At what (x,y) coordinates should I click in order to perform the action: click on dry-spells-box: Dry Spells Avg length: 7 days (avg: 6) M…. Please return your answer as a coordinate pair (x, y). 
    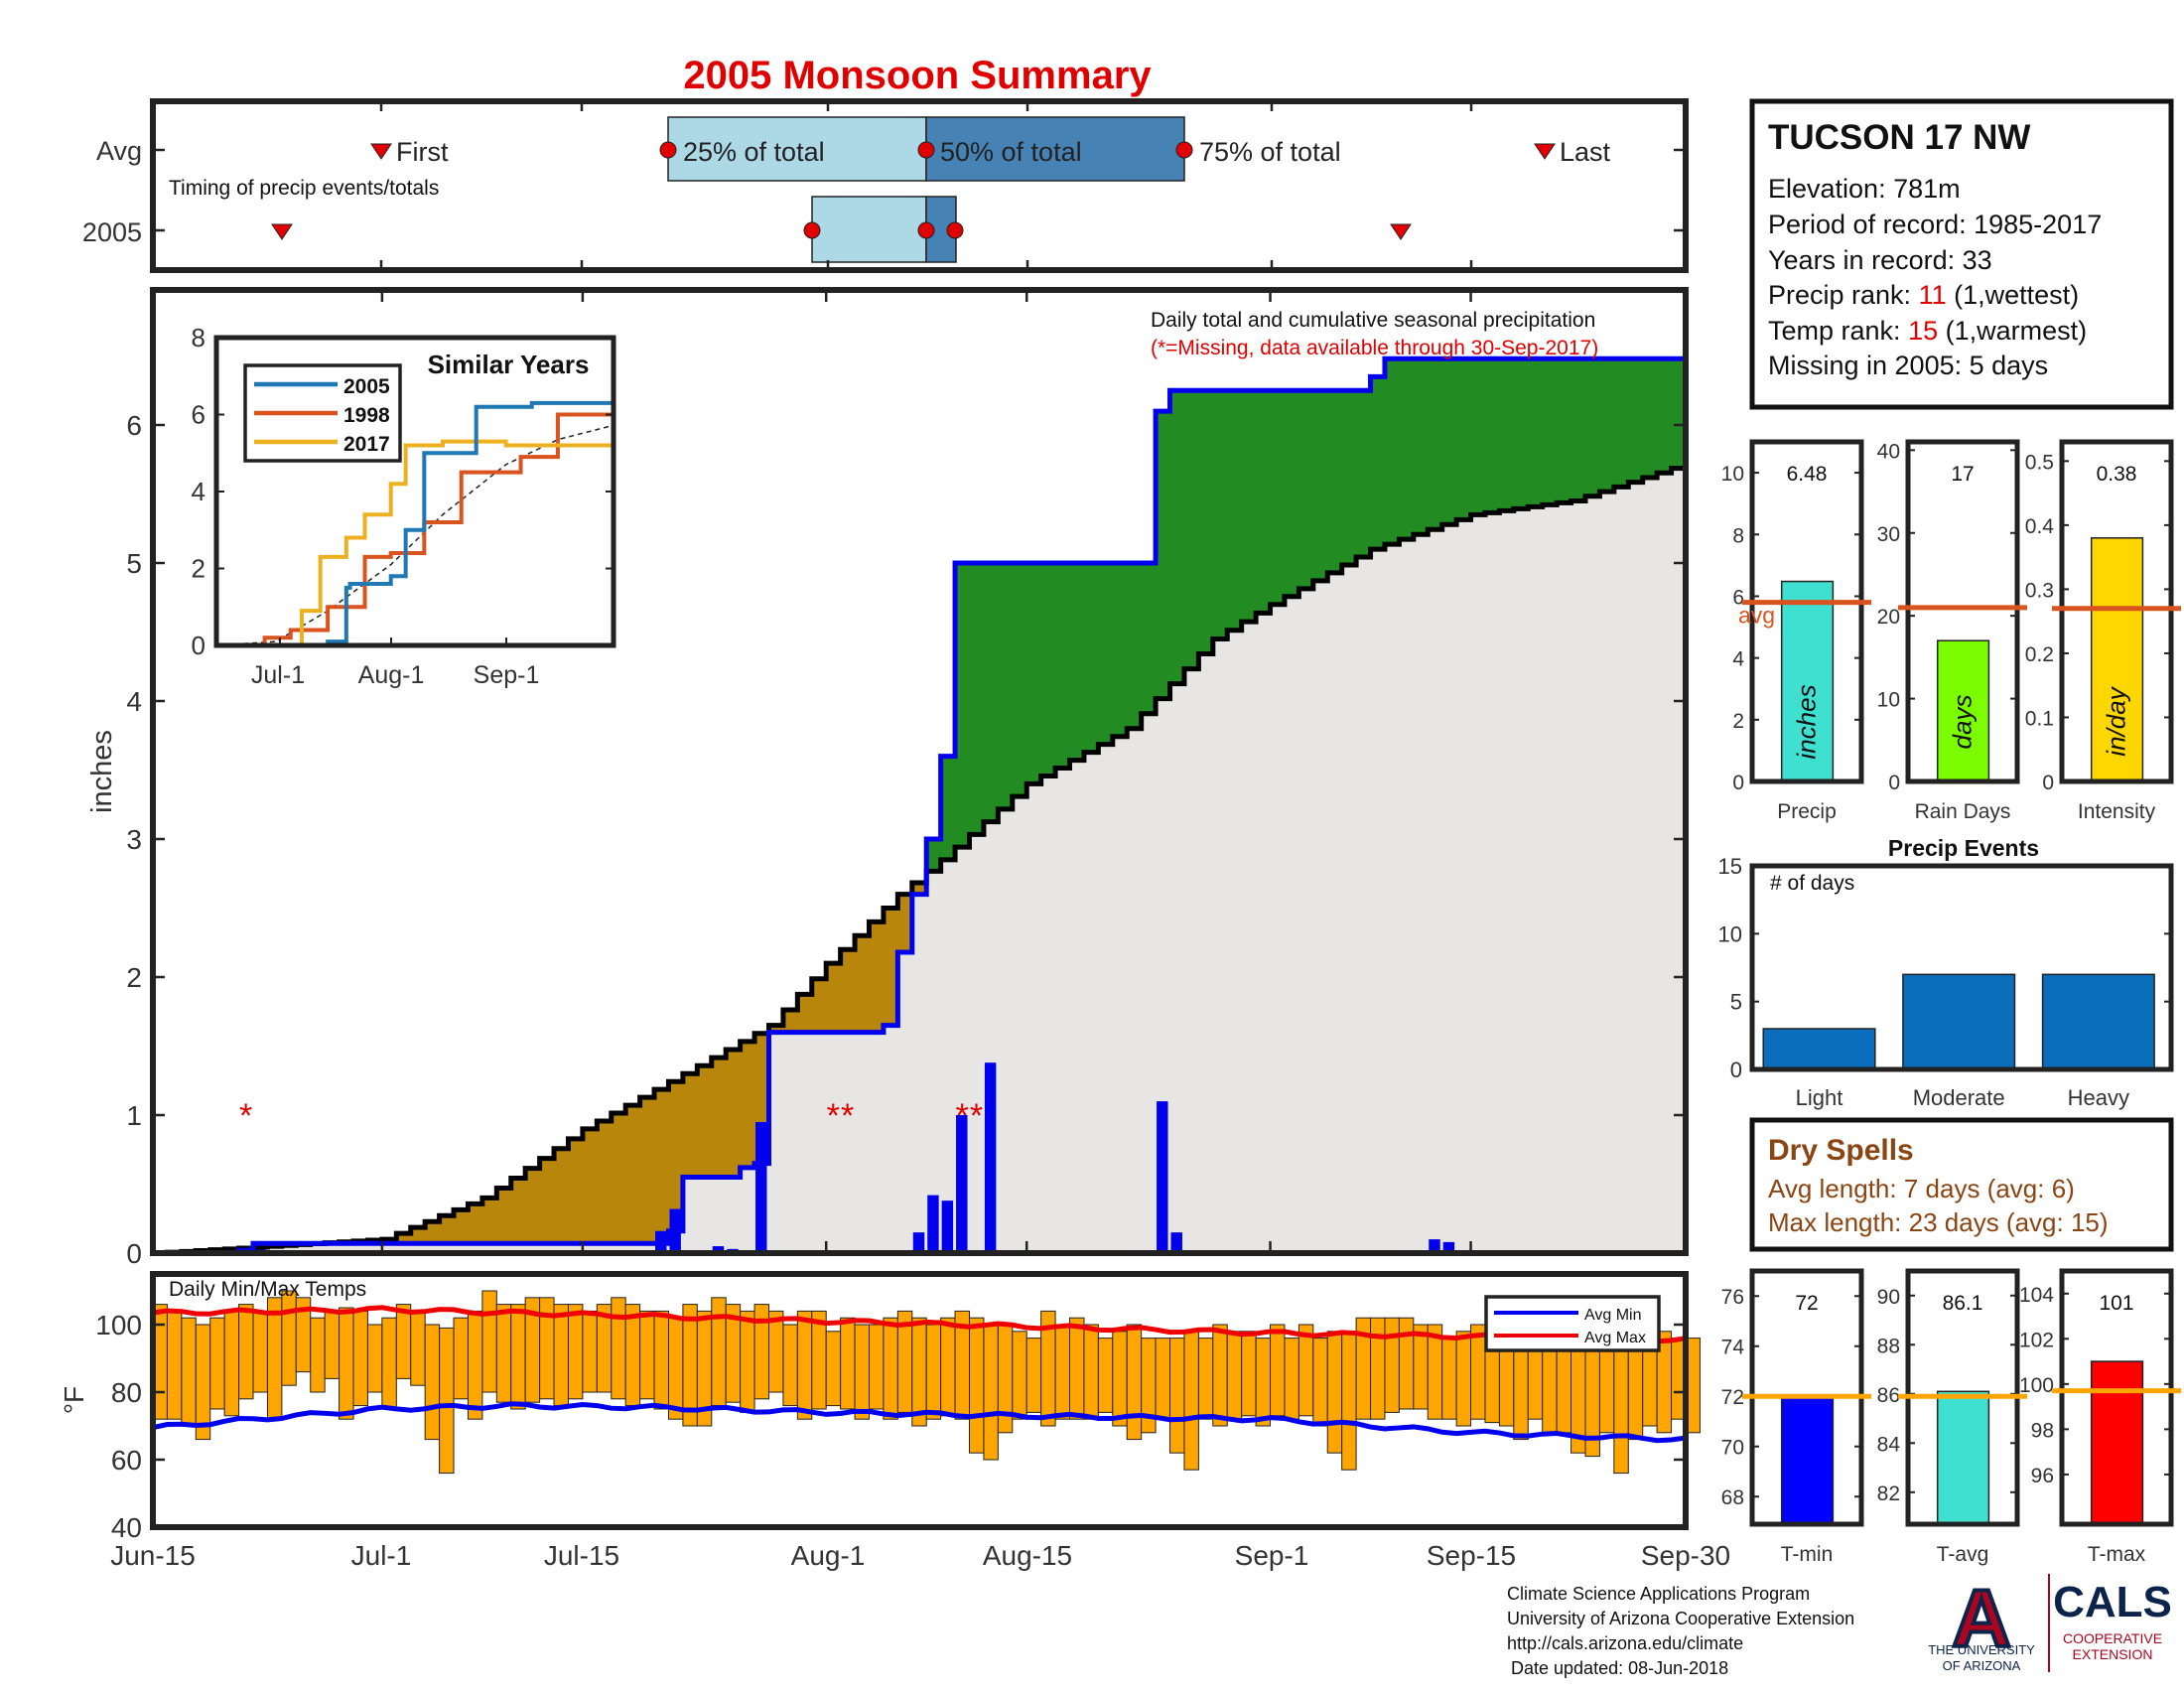
    Looking at the image, I should click on (1961, 1184).